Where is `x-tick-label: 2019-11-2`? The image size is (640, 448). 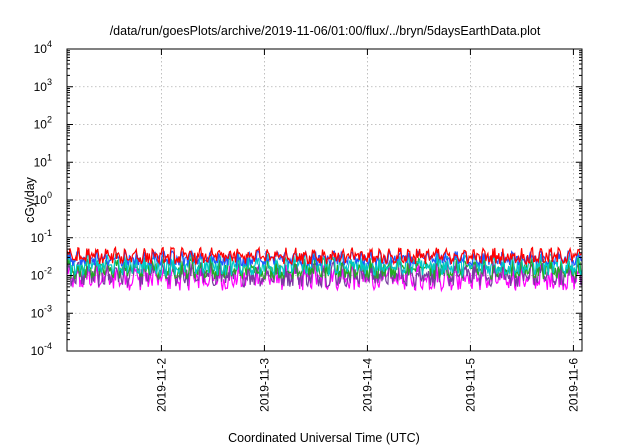 x-tick-label: 2019-11-2 is located at coordinates (161, 385).